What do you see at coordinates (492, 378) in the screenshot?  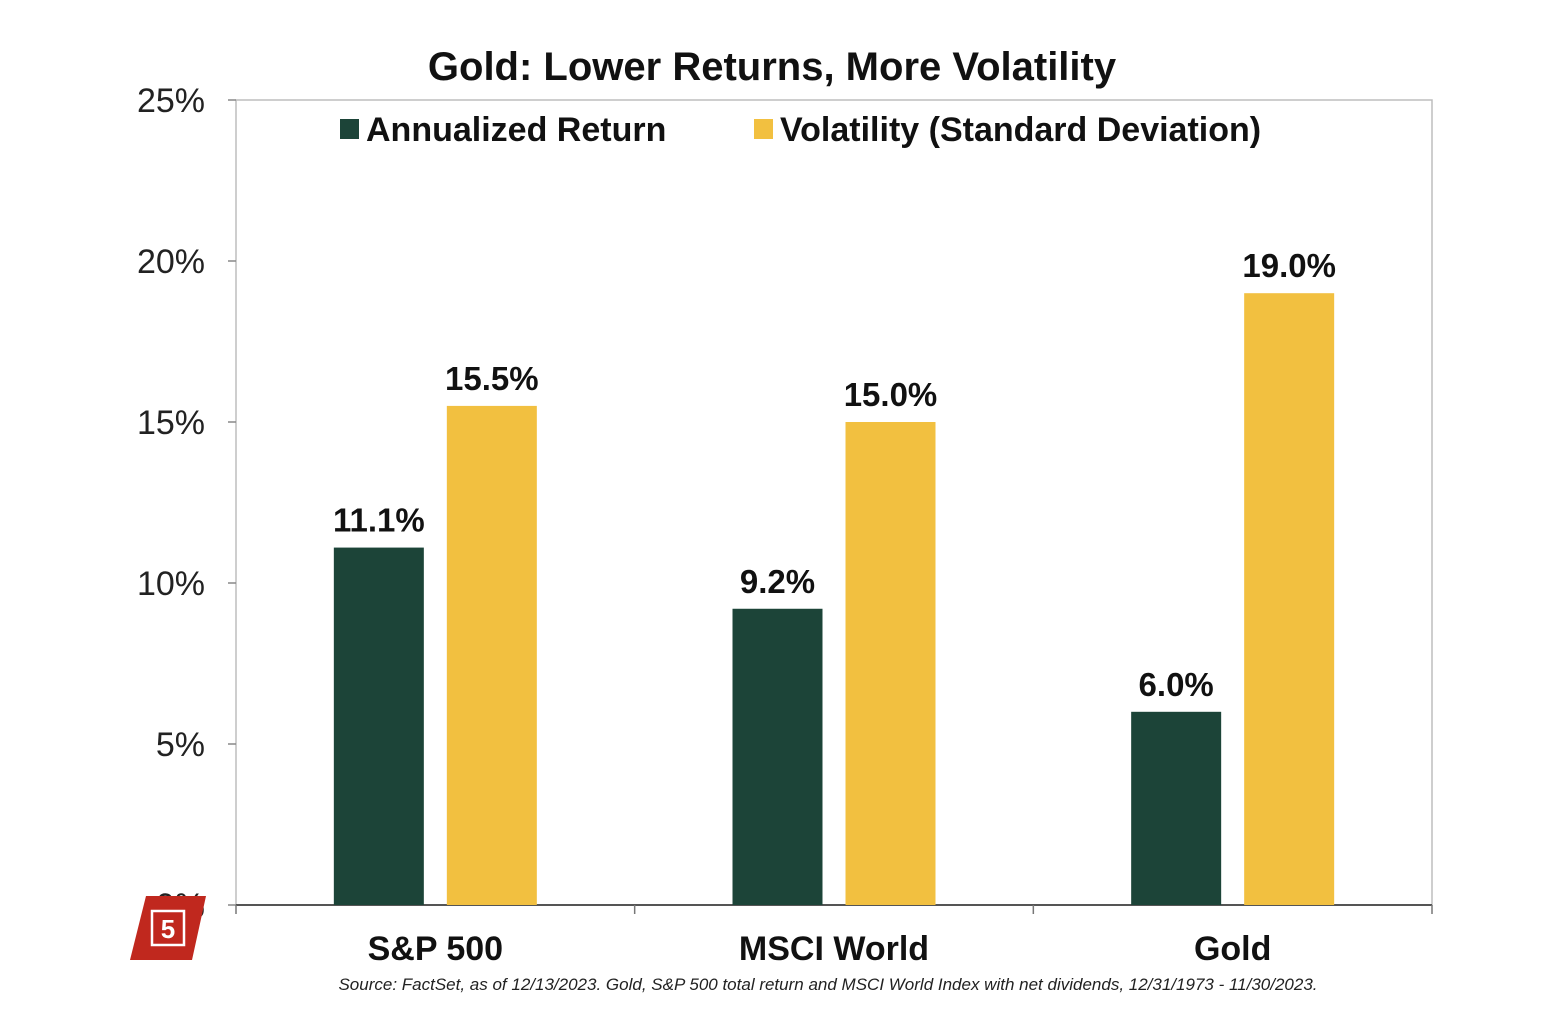 I see `data-label-volatility-standard-deviation-s-p-500: 15.5%` at bounding box center [492, 378].